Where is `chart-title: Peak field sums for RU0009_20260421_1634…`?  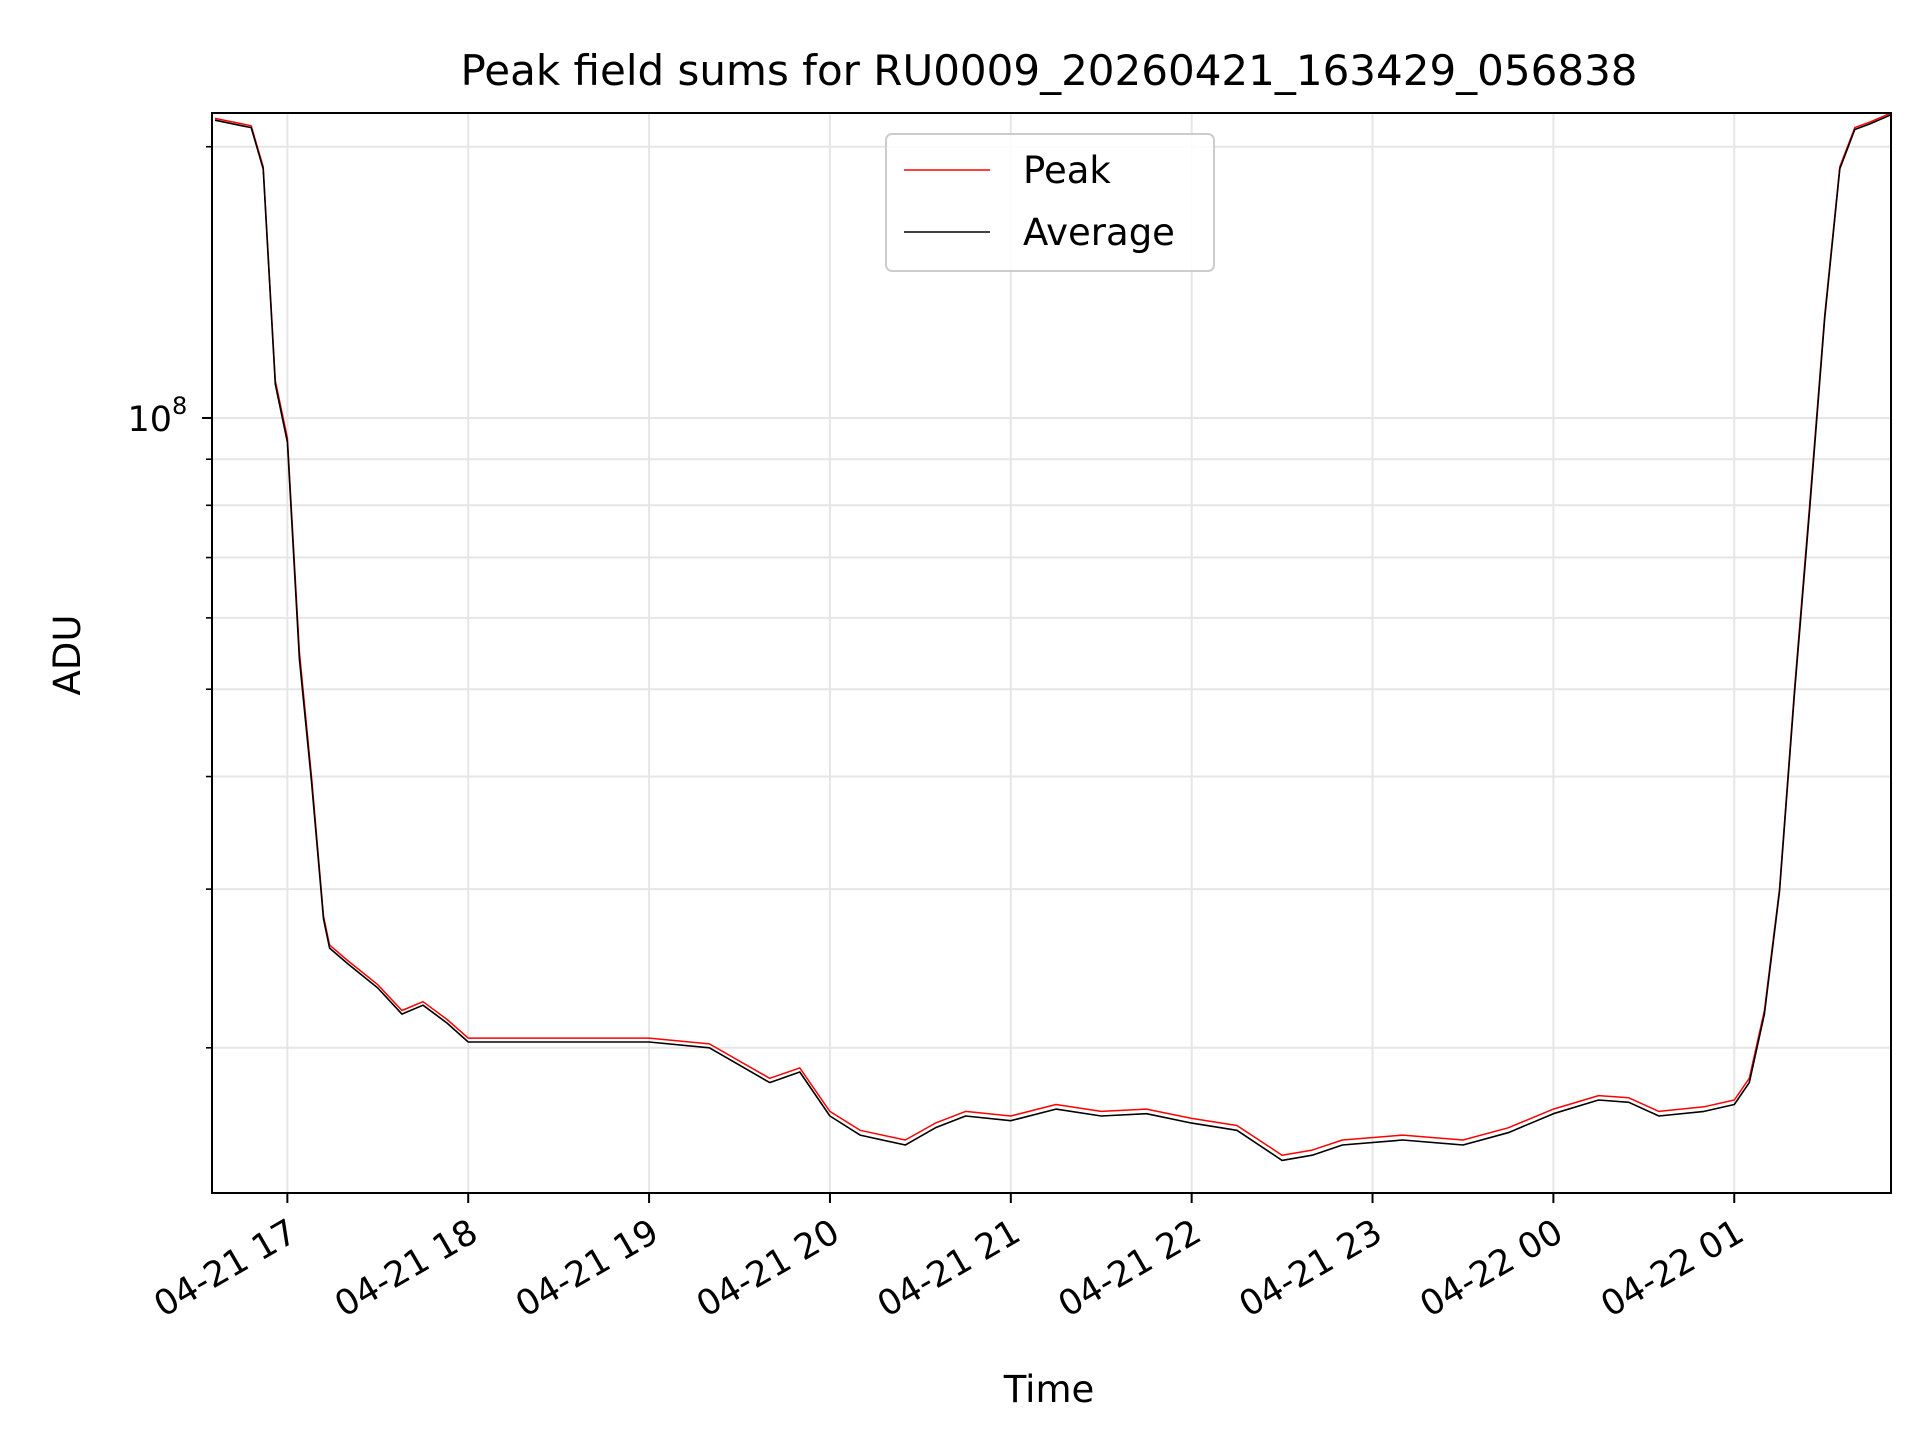
chart-title: Peak field sums for RU0009_20260421_1634… is located at coordinates (1048, 70).